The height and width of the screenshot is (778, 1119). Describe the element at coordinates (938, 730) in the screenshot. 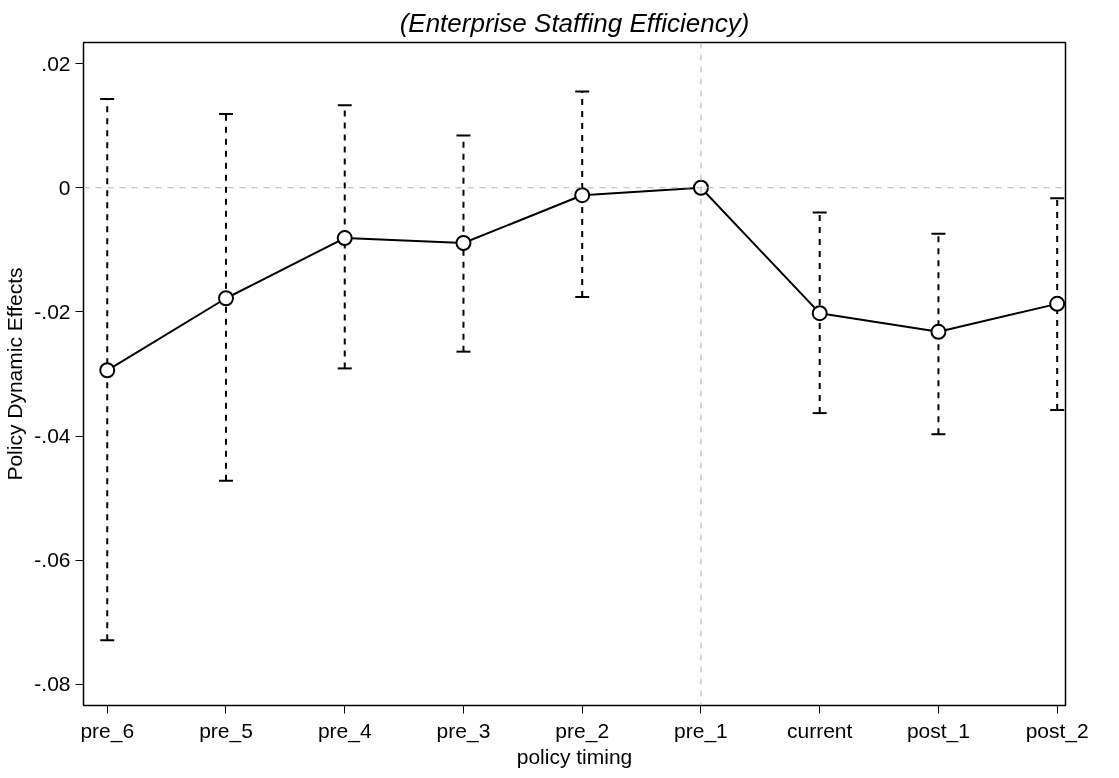

I see `x-tick-label: post_1` at that location.